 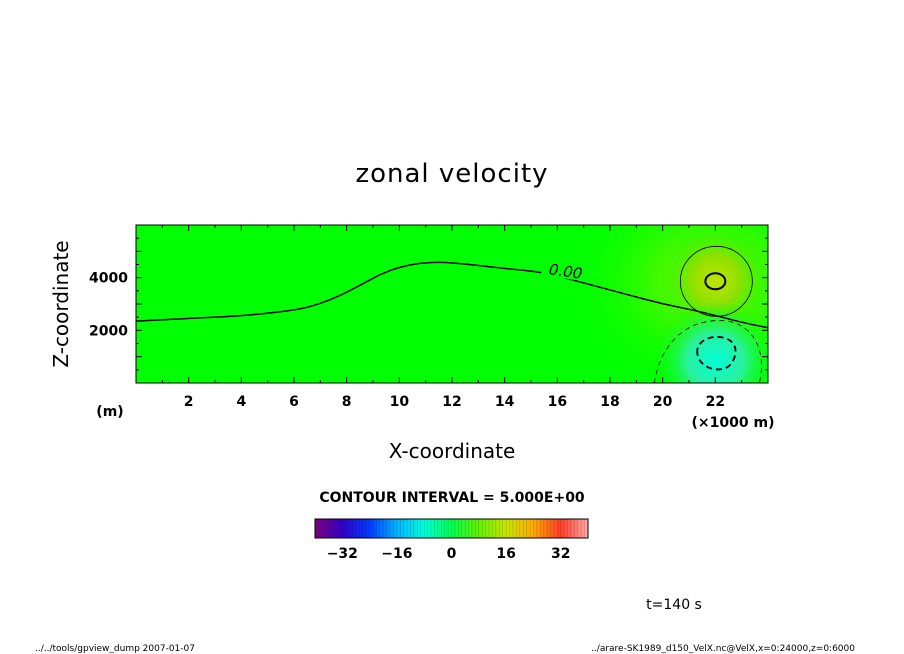 I want to click on x-tick-label: 16, so click(x=557, y=402).